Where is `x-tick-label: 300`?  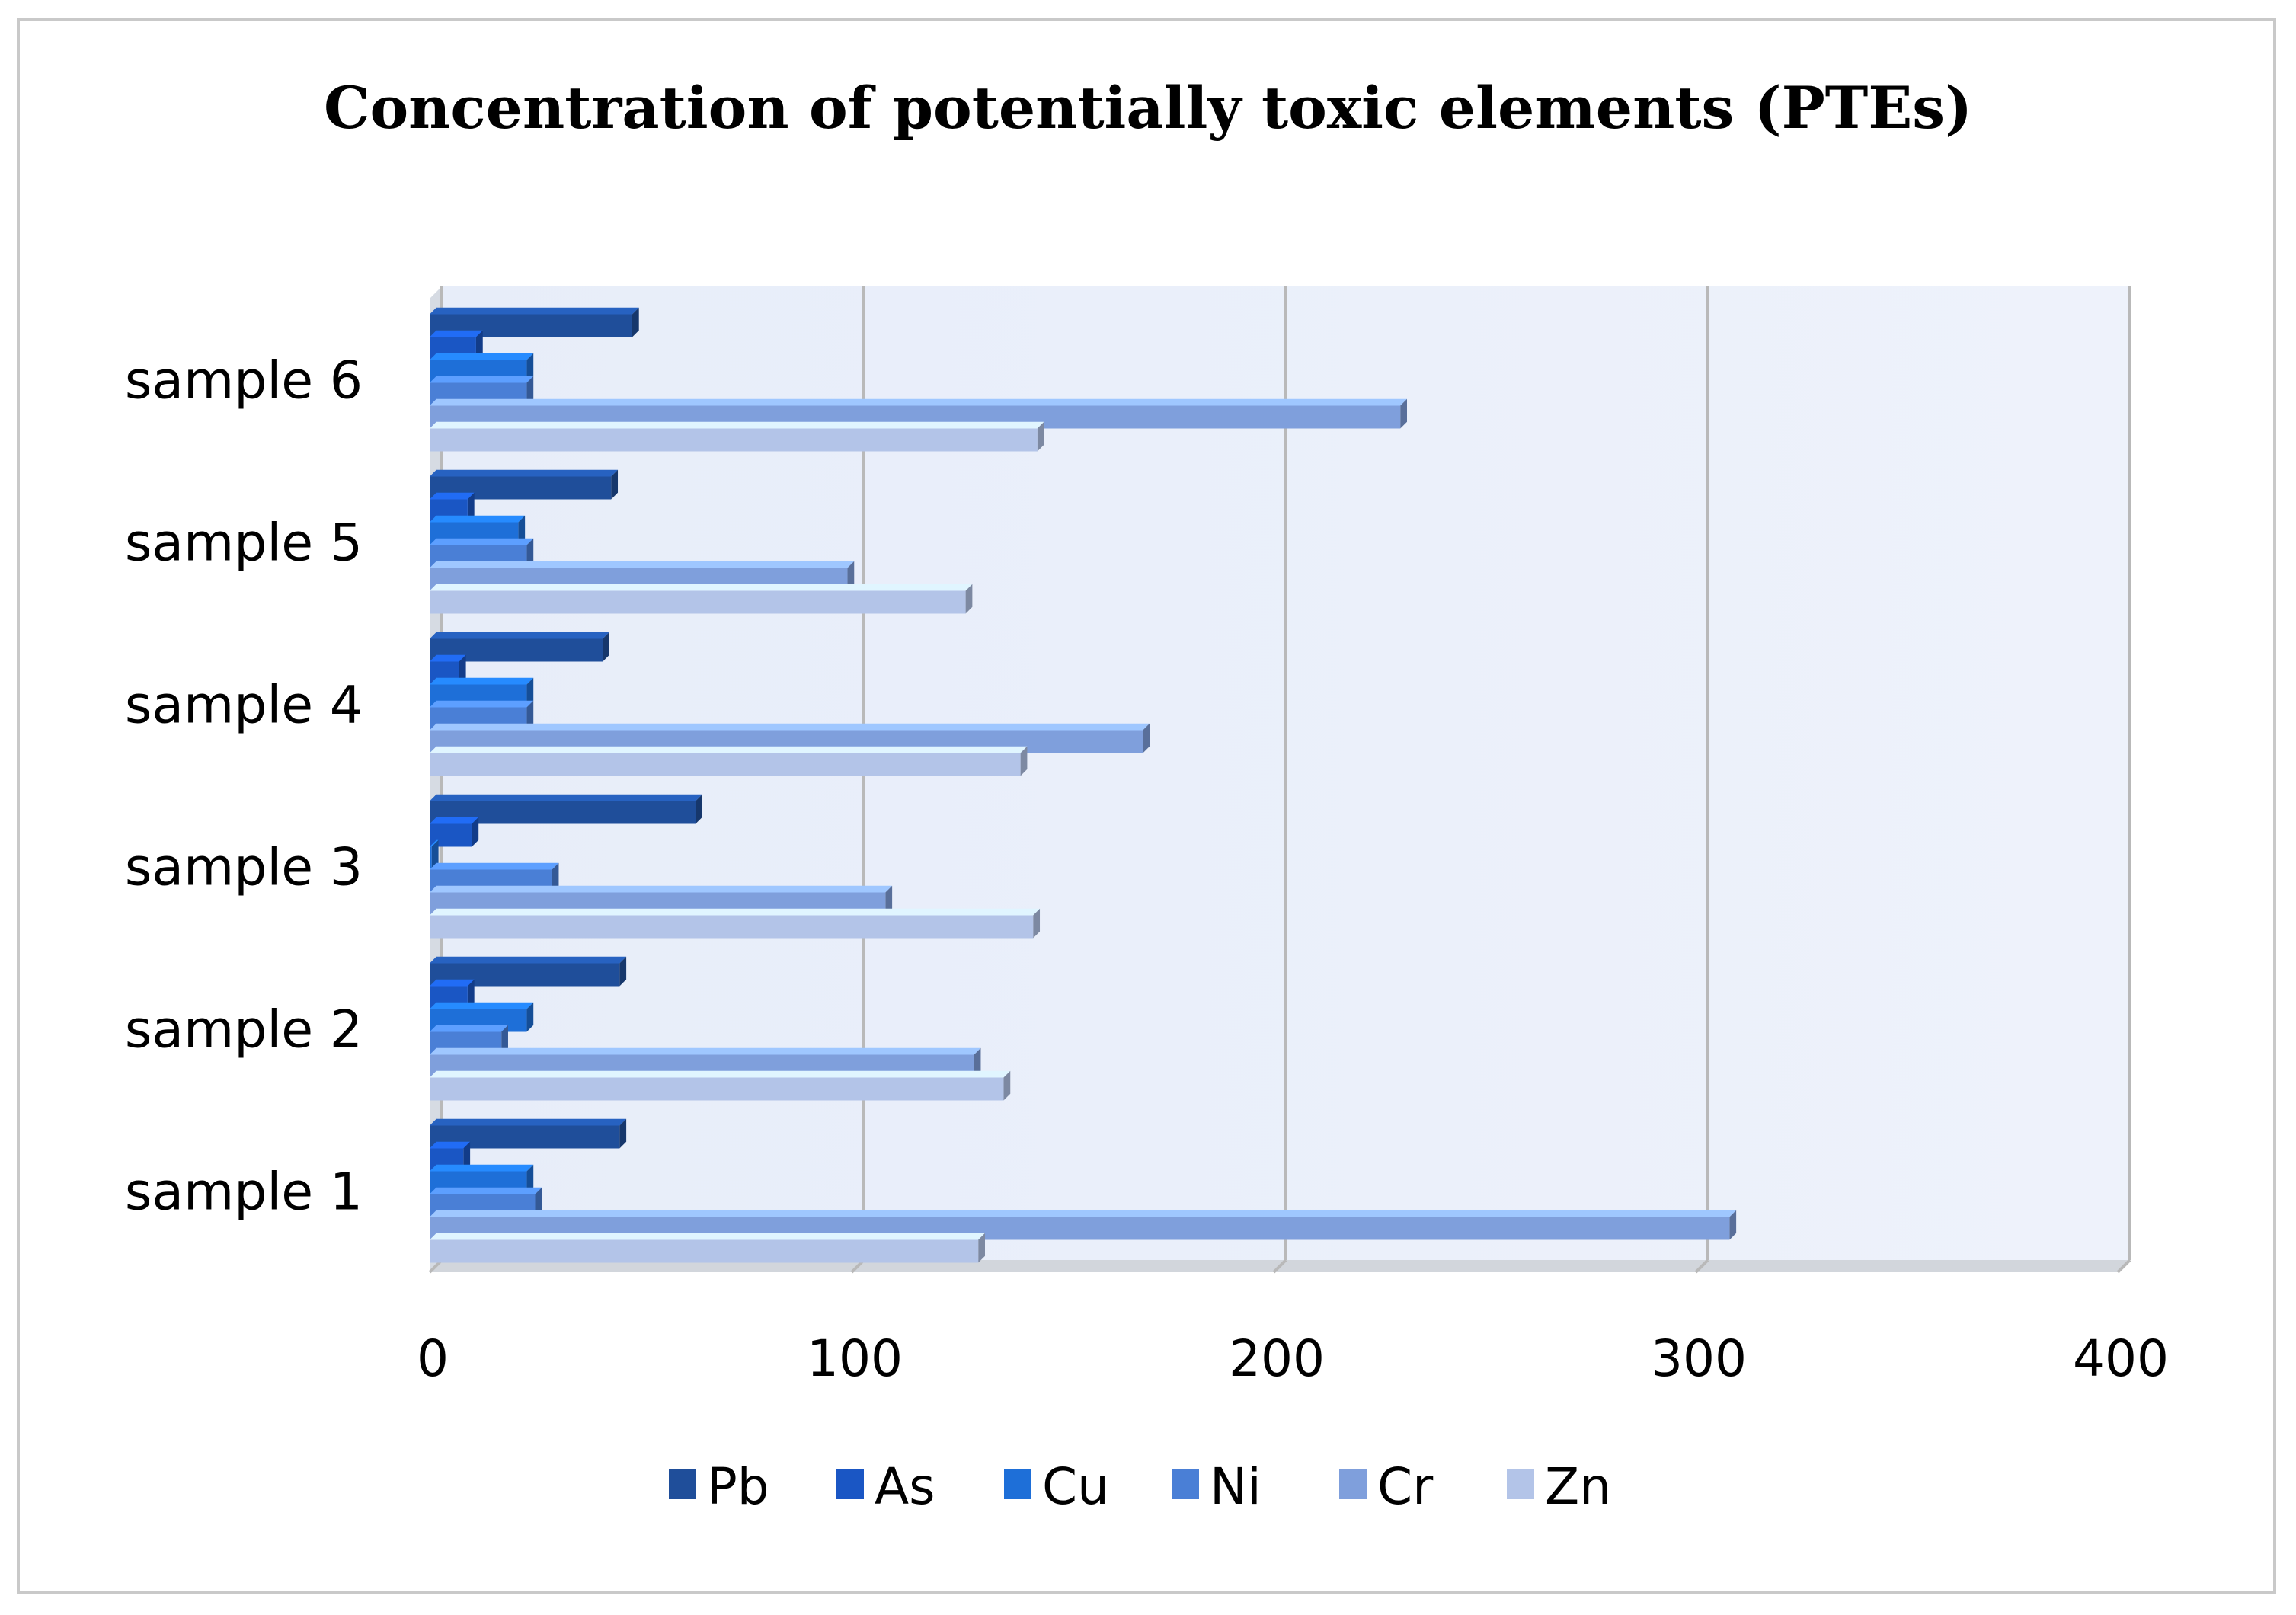
x-tick-label: 300 is located at coordinates (1699, 1359).